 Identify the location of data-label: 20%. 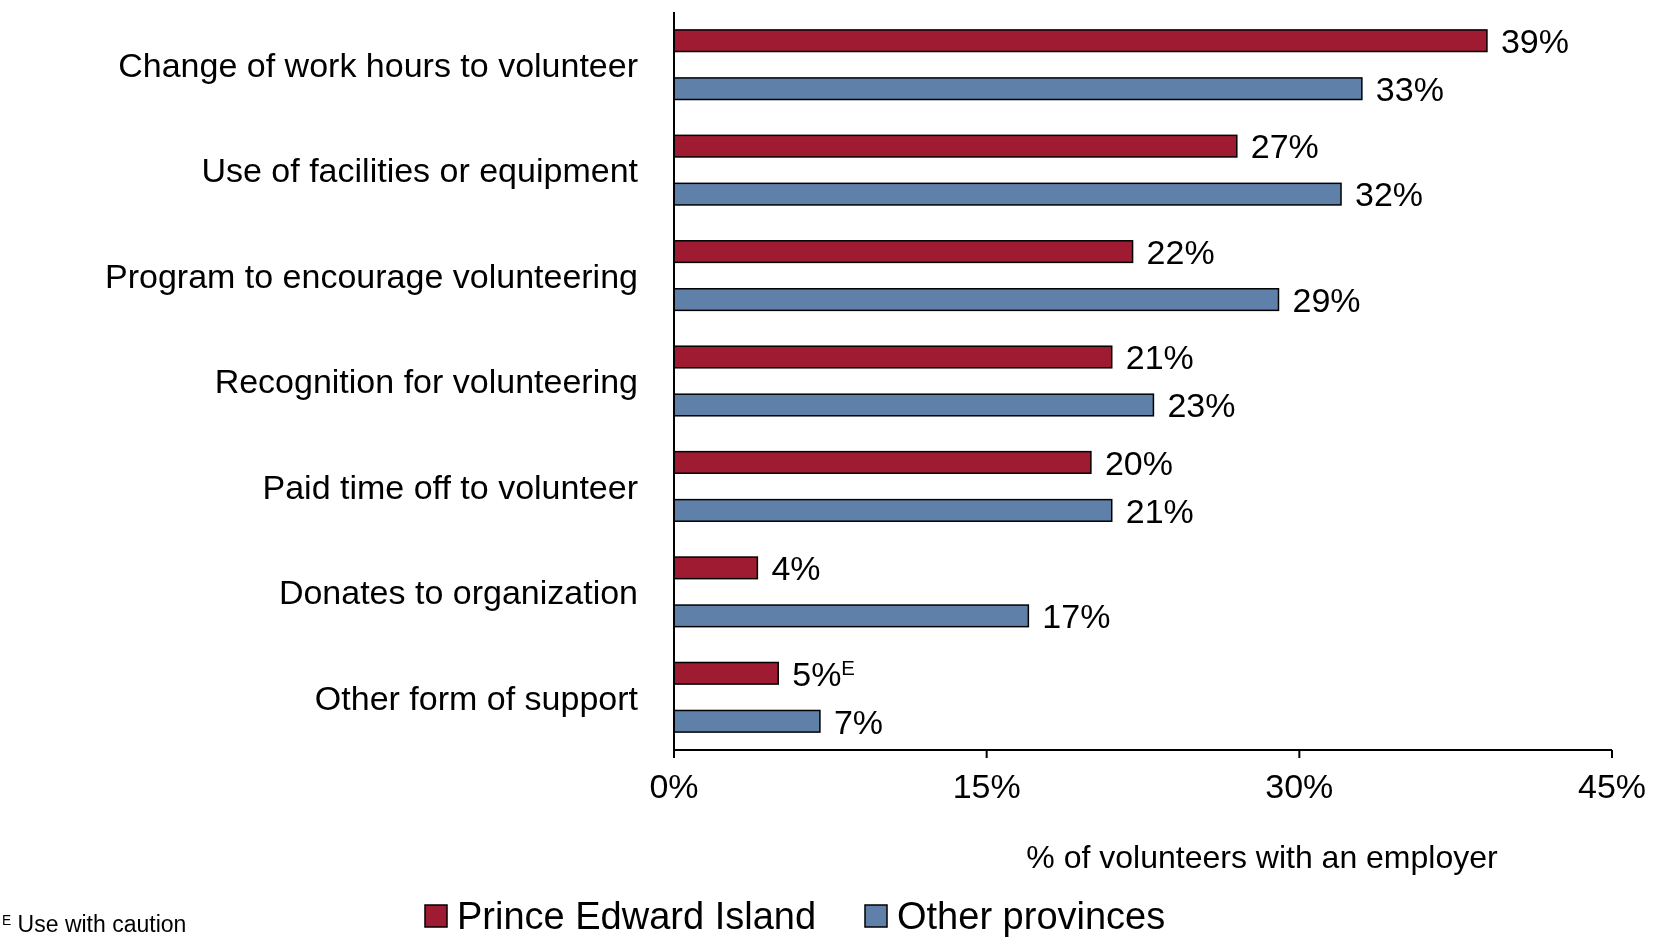
(1138, 462).